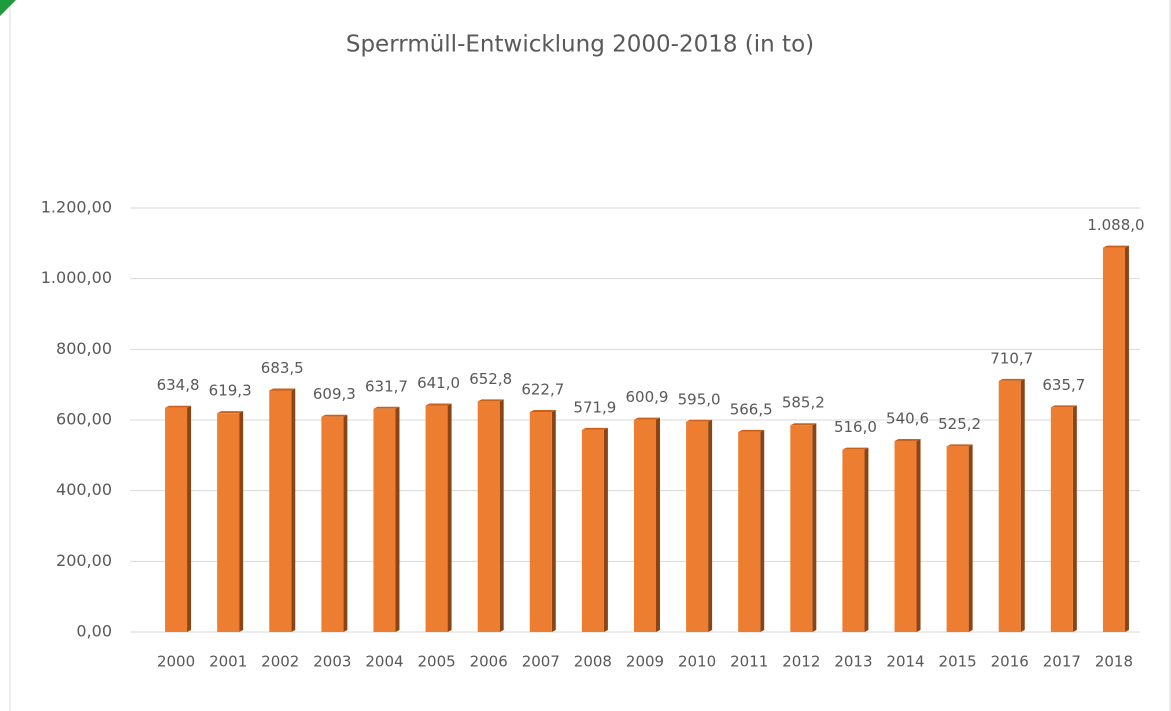 Image resolution: width=1171 pixels, height=711 pixels. Describe the element at coordinates (178, 385) in the screenshot. I see `data-label: 634,8` at that location.